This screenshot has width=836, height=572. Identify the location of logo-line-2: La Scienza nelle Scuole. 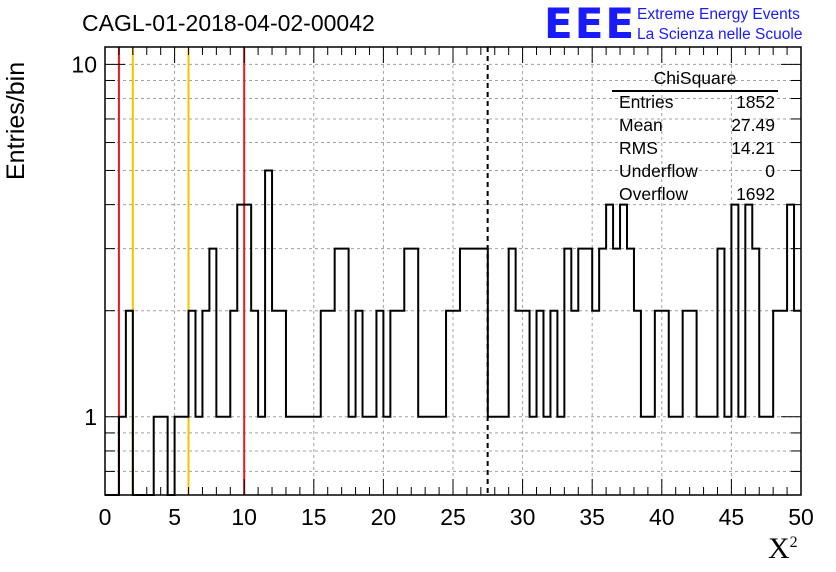
(720, 34).